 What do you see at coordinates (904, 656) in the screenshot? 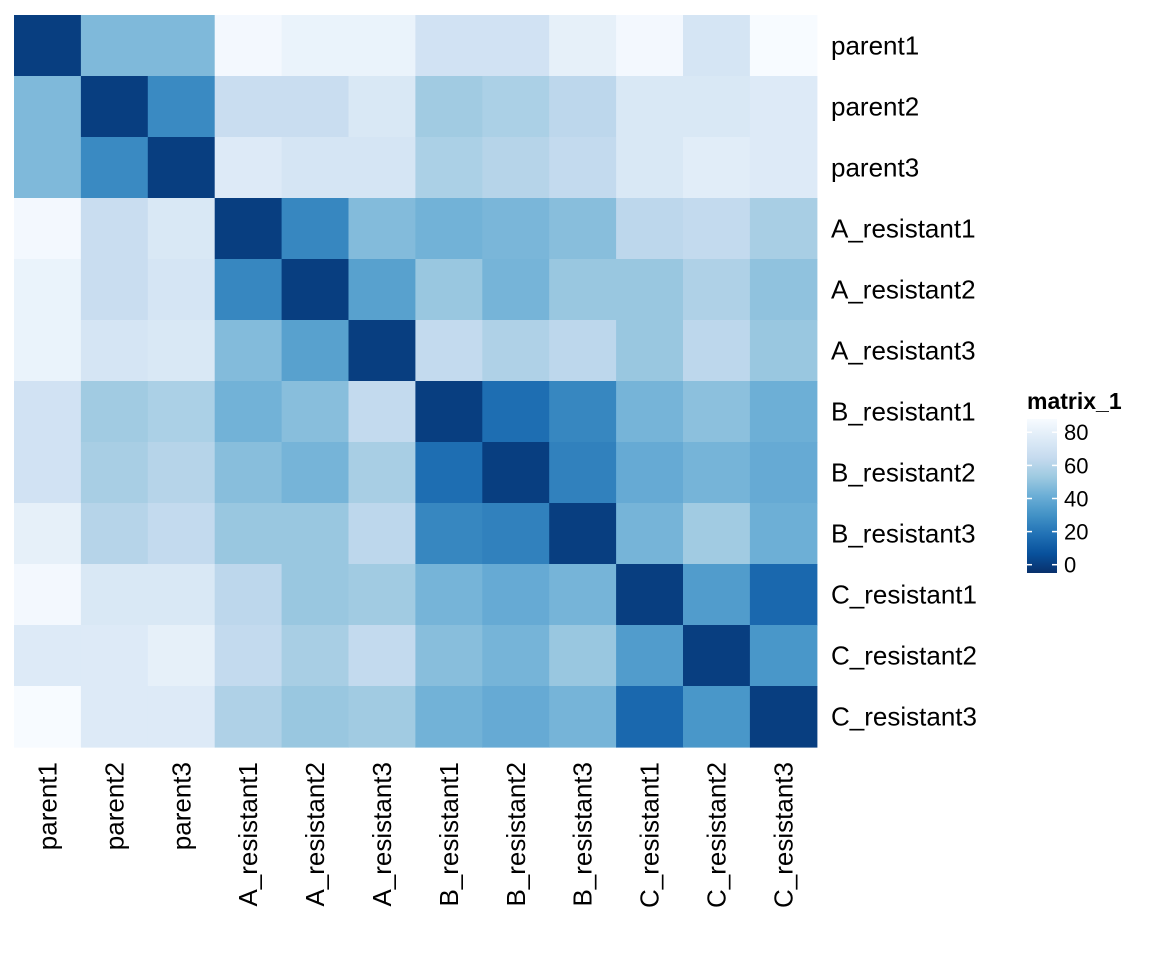
I see `row-label: C_resistant2` at bounding box center [904, 656].